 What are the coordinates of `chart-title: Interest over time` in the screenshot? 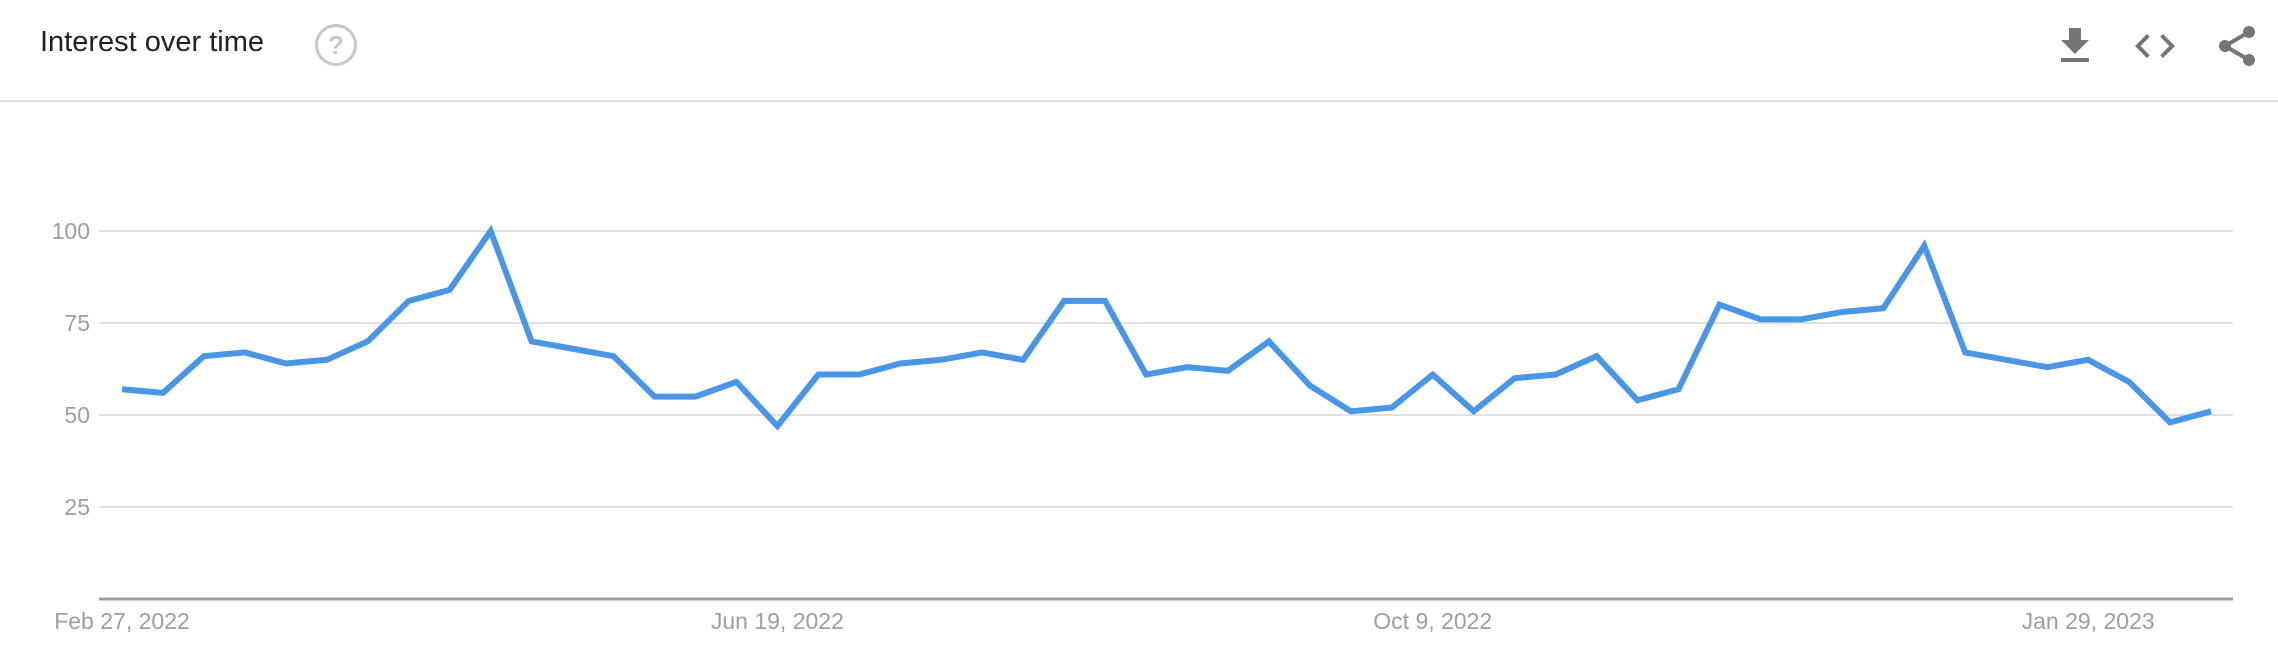 It's located at (152, 42).